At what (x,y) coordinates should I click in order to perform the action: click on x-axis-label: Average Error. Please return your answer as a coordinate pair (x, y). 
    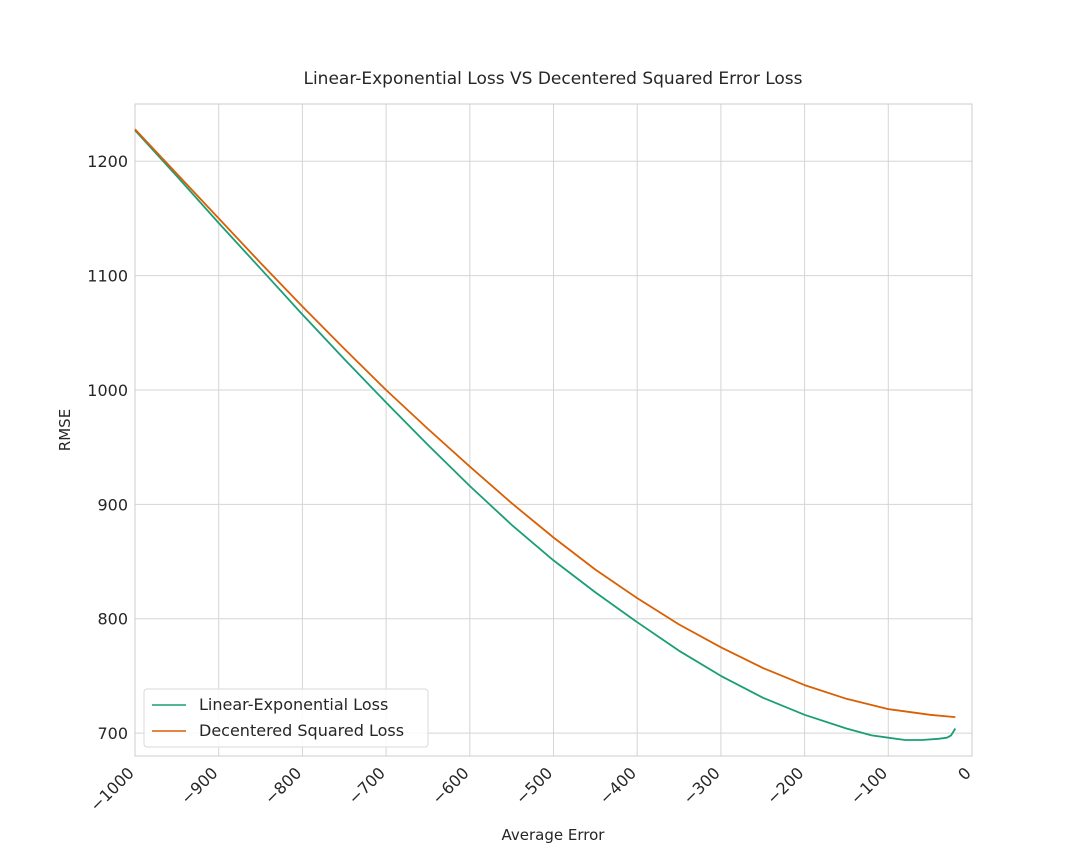
    Looking at the image, I should click on (554, 835).